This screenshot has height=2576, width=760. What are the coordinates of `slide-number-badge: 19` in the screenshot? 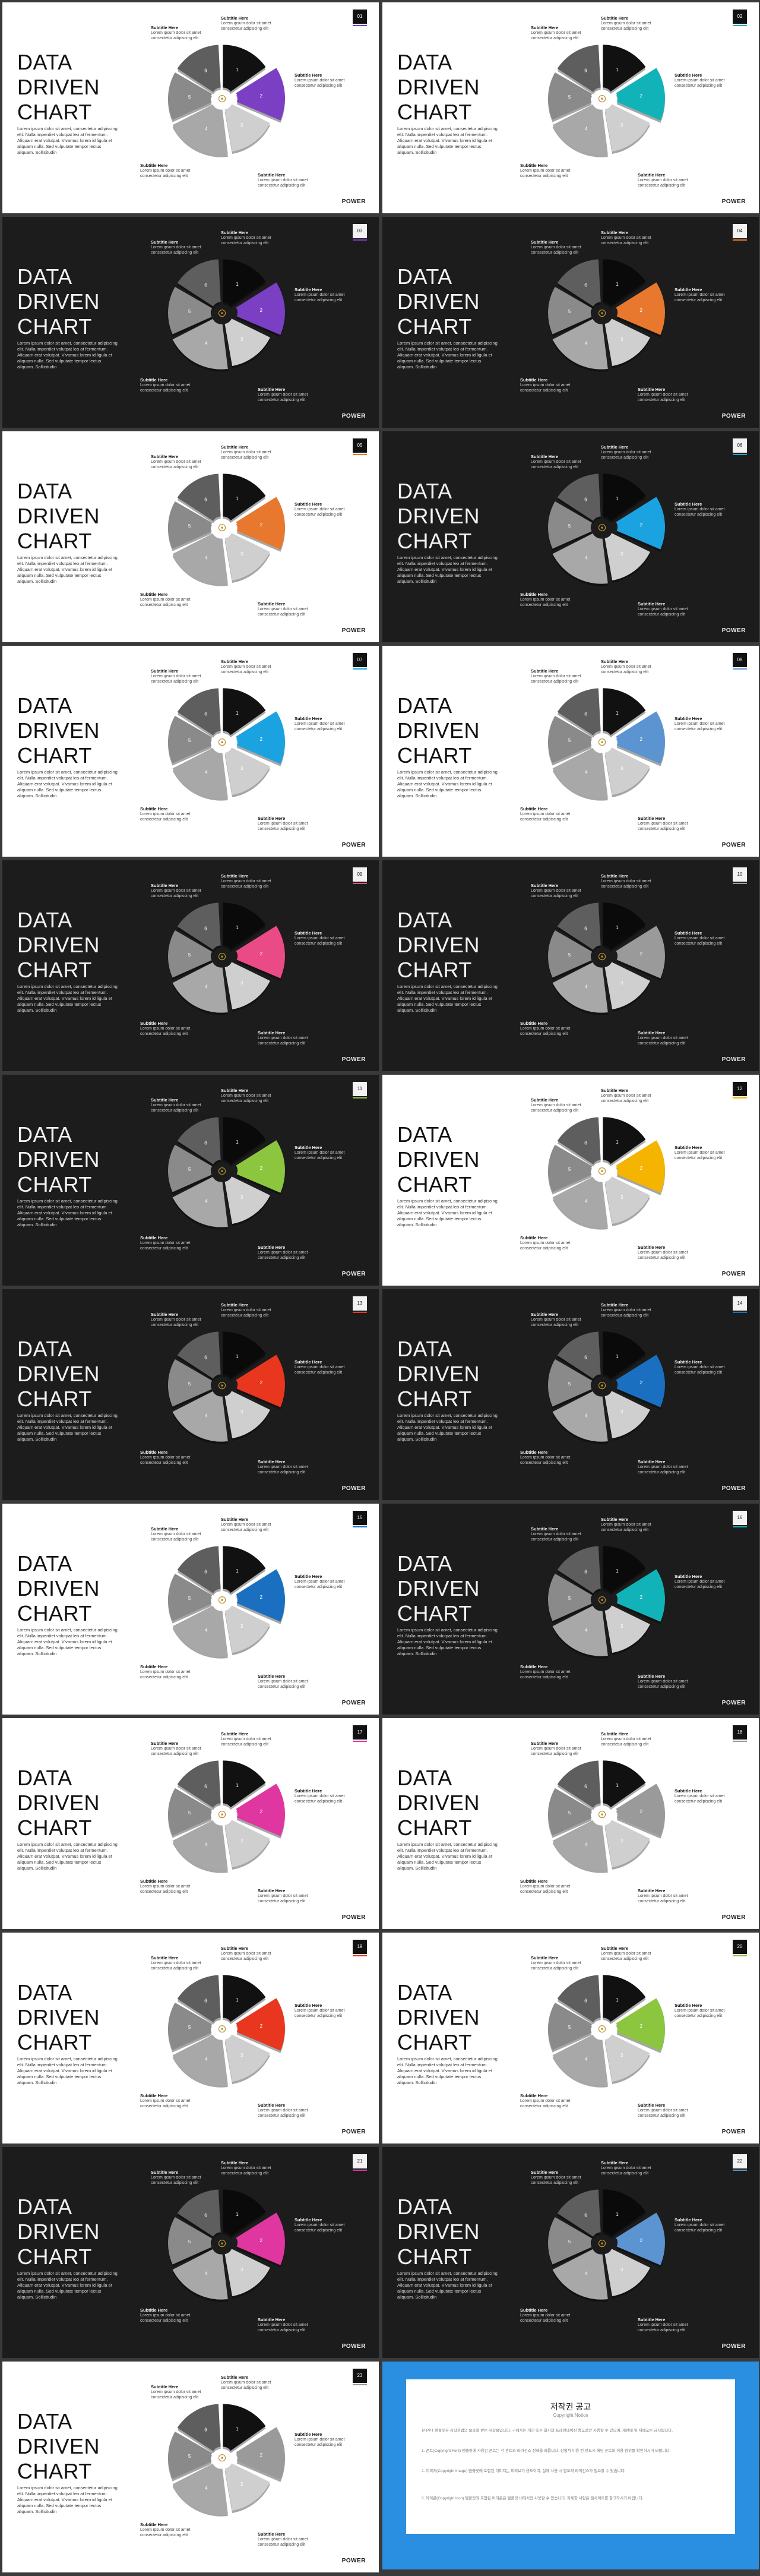 It's located at (360, 1948).